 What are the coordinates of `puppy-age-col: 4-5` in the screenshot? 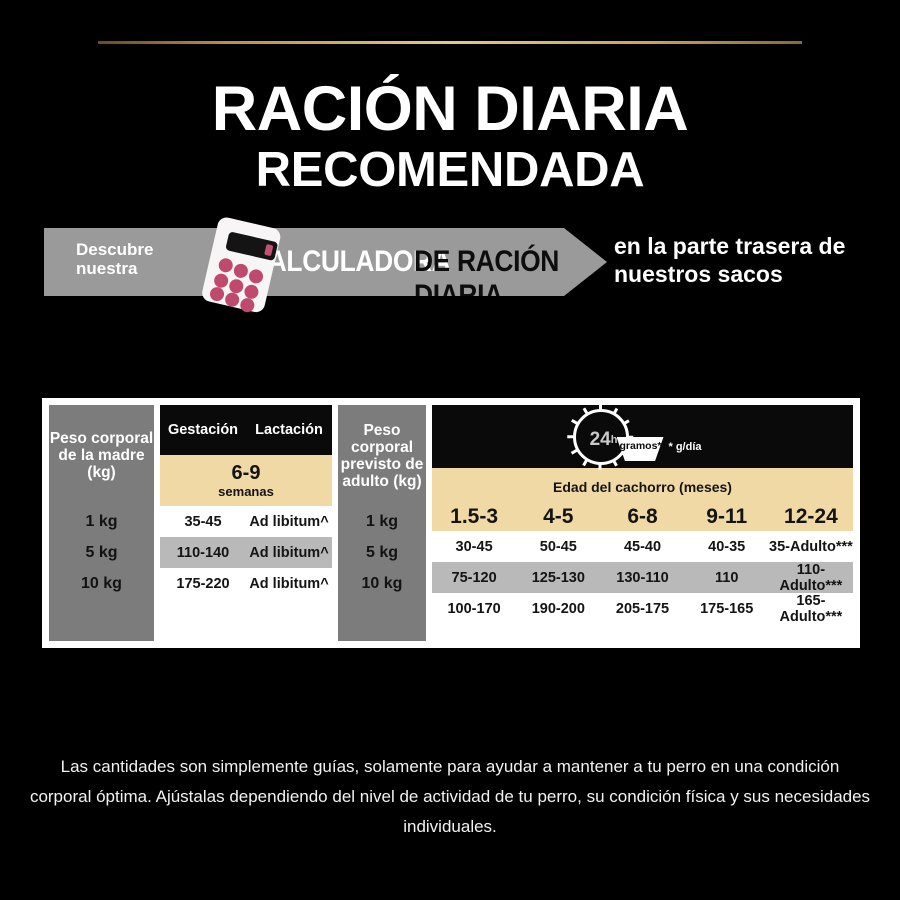 It's located at (558, 516).